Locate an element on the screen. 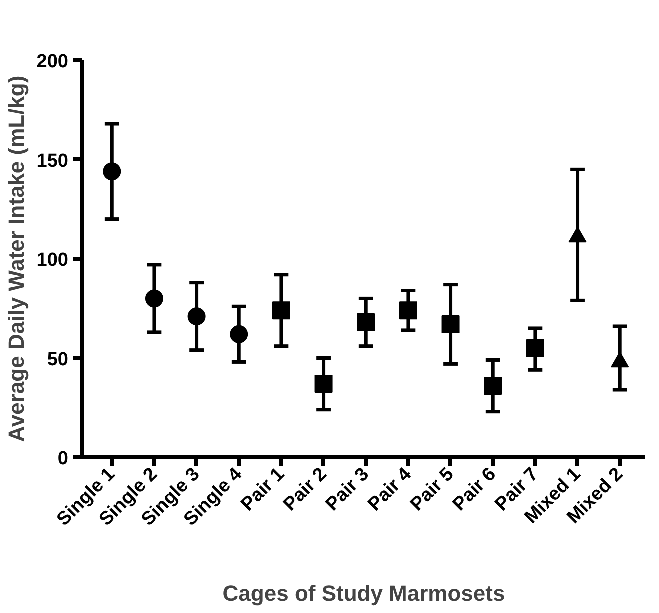 The width and height of the screenshot is (659, 613). y-tick-label: 100 is located at coordinates (52, 260).